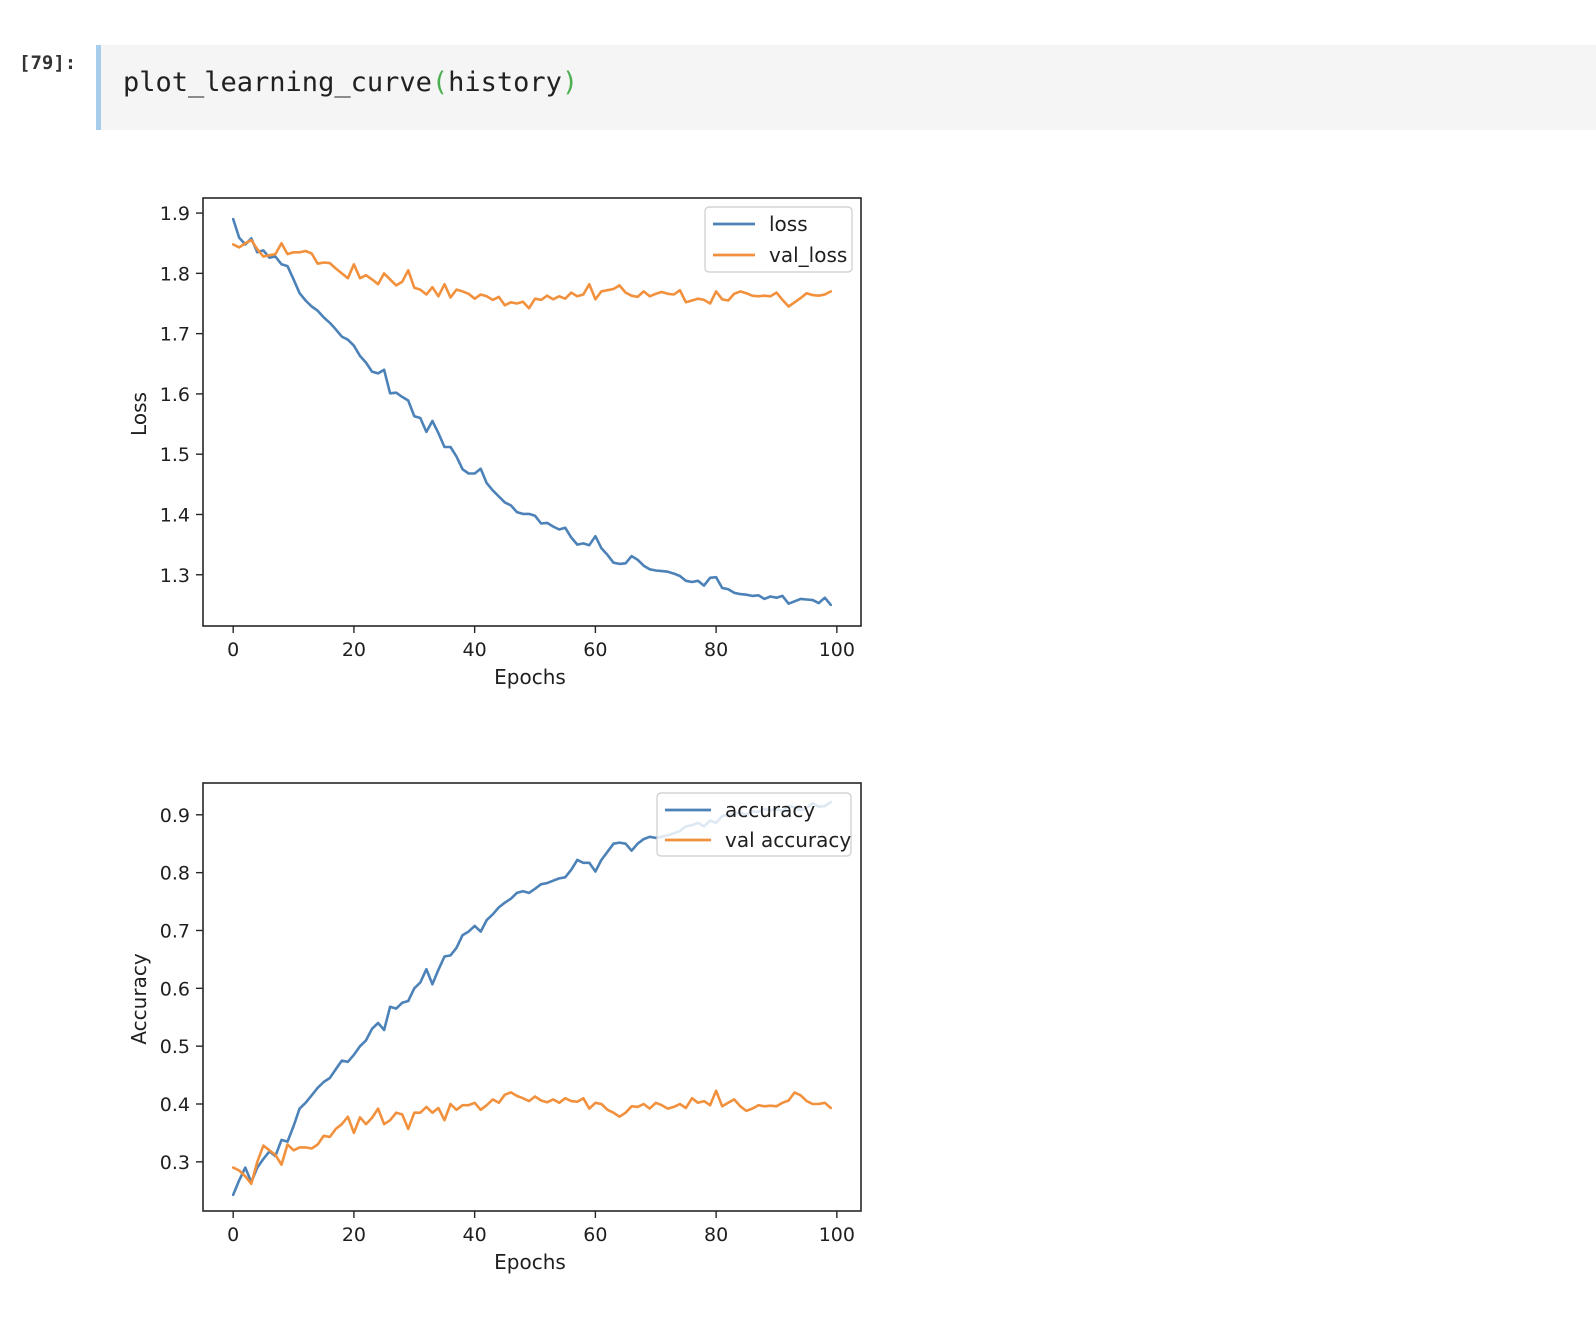 The width and height of the screenshot is (1596, 1322). I want to click on y-tick-label: 0.5, so click(175, 1047).